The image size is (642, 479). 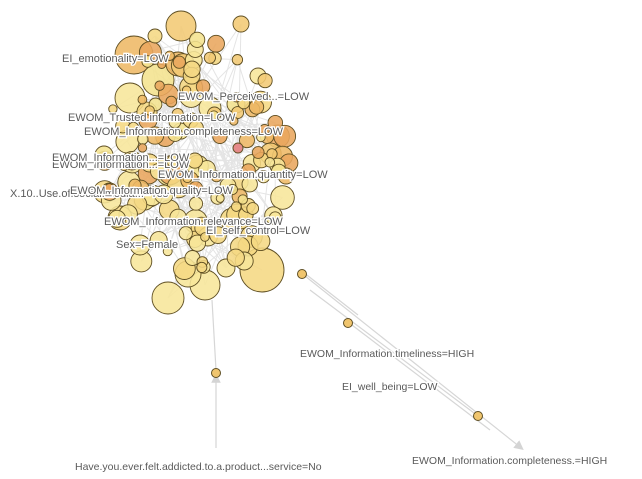 I want to click on edge-completeness-b, so click(x=394, y=353).